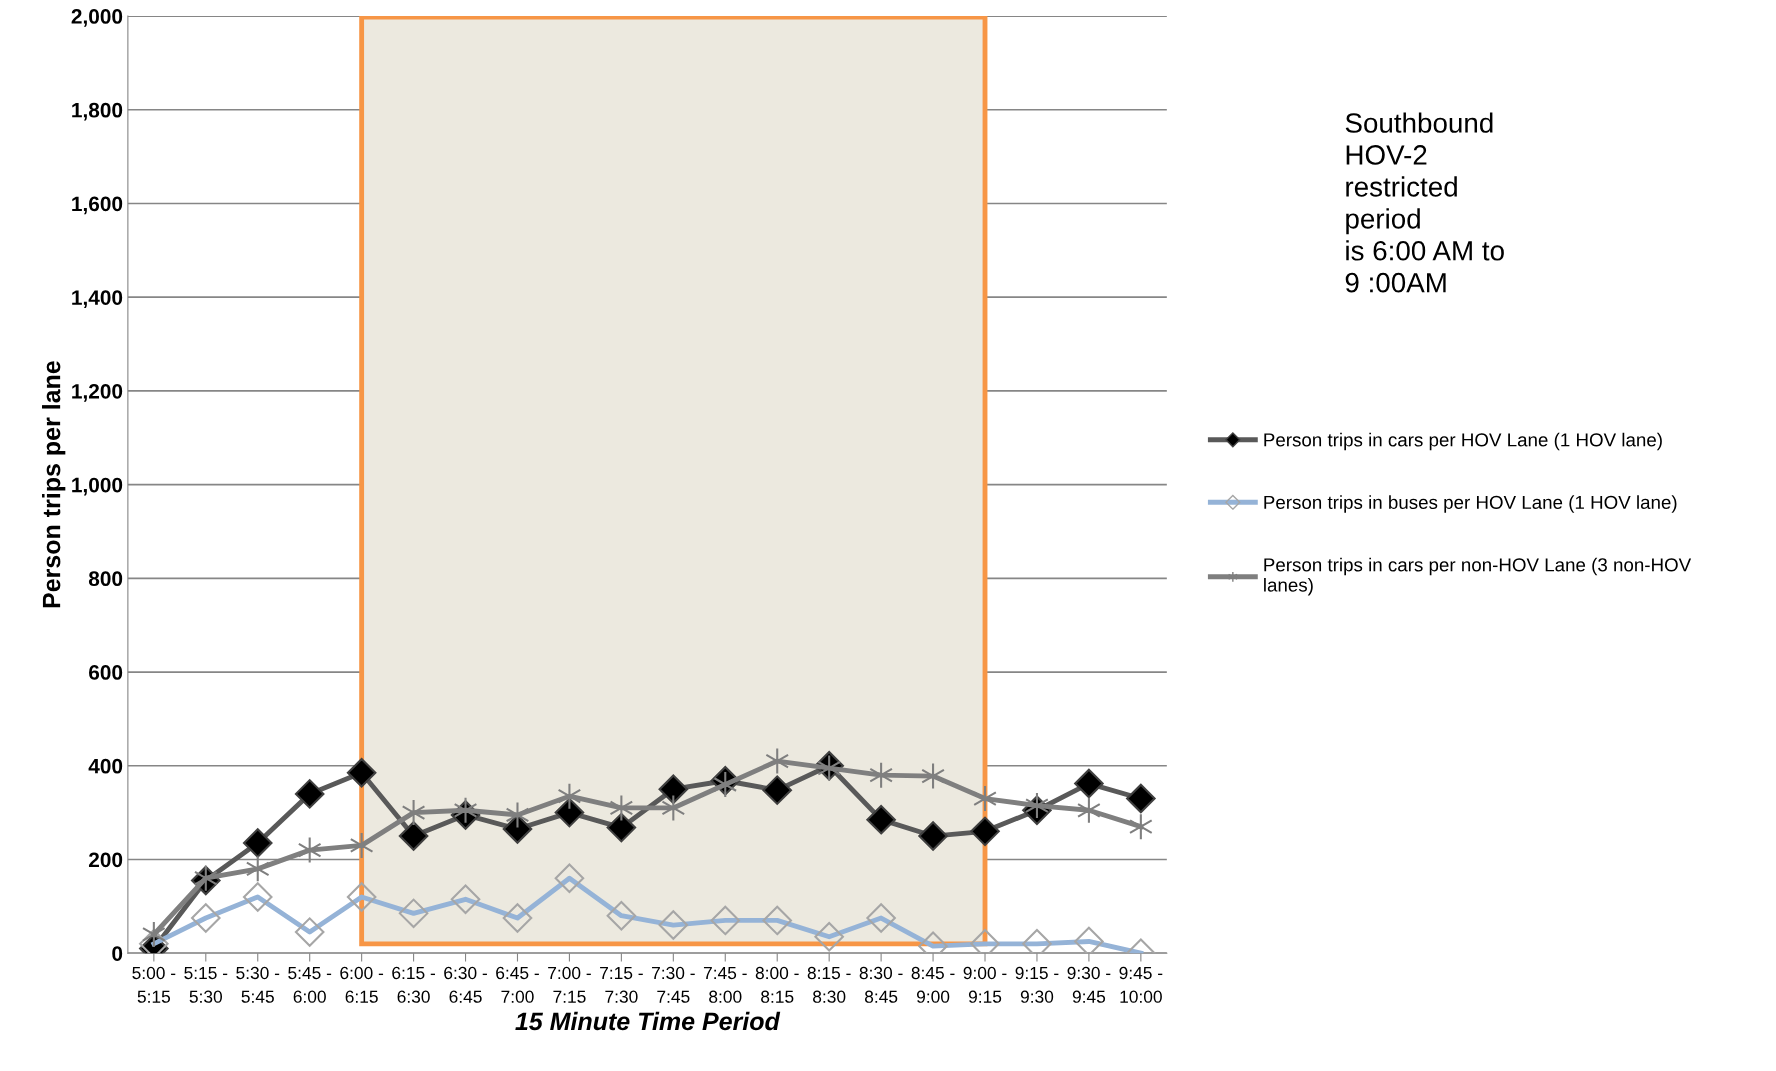 The width and height of the screenshot is (1776, 1071). I want to click on x-tick-label: 5:15 - 5:30, so click(206, 985).